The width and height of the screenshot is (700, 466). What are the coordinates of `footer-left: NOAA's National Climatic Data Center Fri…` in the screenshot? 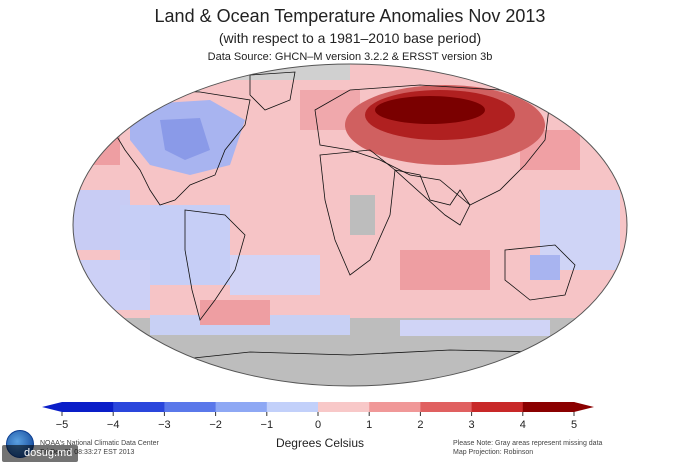 It's located at (99, 448).